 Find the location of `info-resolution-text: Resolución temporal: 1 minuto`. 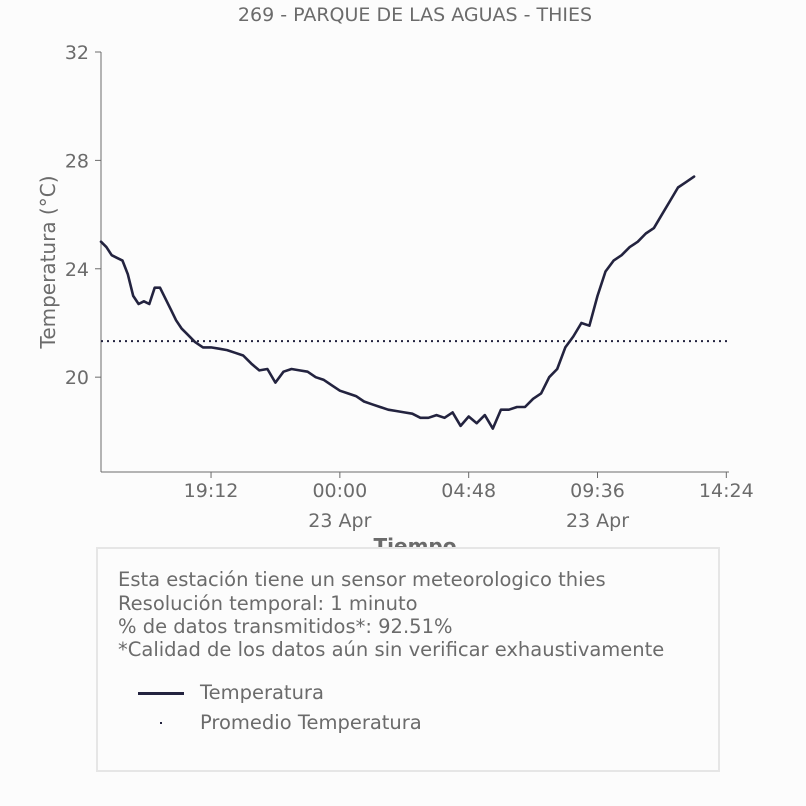

info-resolution-text: Resolución temporal: 1 minuto is located at coordinates (268, 603).